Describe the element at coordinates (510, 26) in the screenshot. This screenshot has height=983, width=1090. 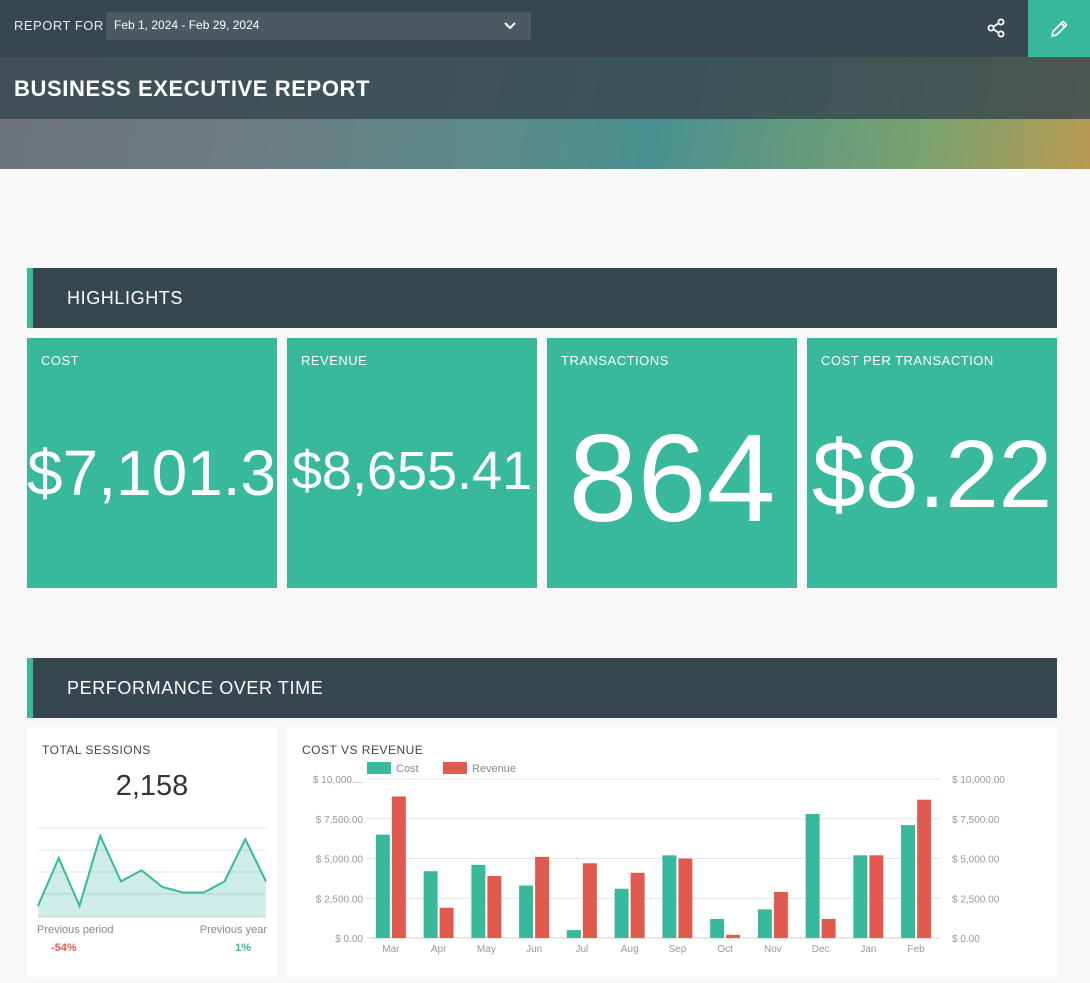
I see `chevron-down-icon` at that location.